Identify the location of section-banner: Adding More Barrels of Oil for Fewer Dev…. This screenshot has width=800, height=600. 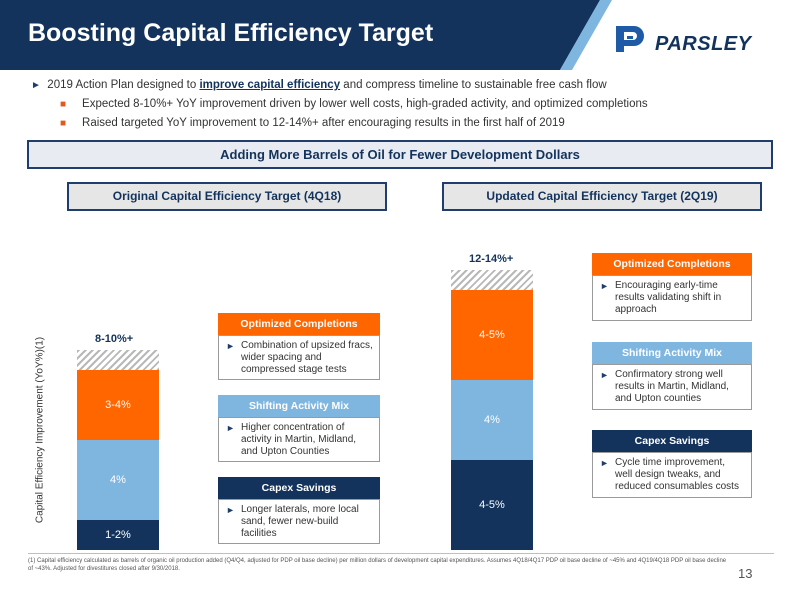
(400, 154).